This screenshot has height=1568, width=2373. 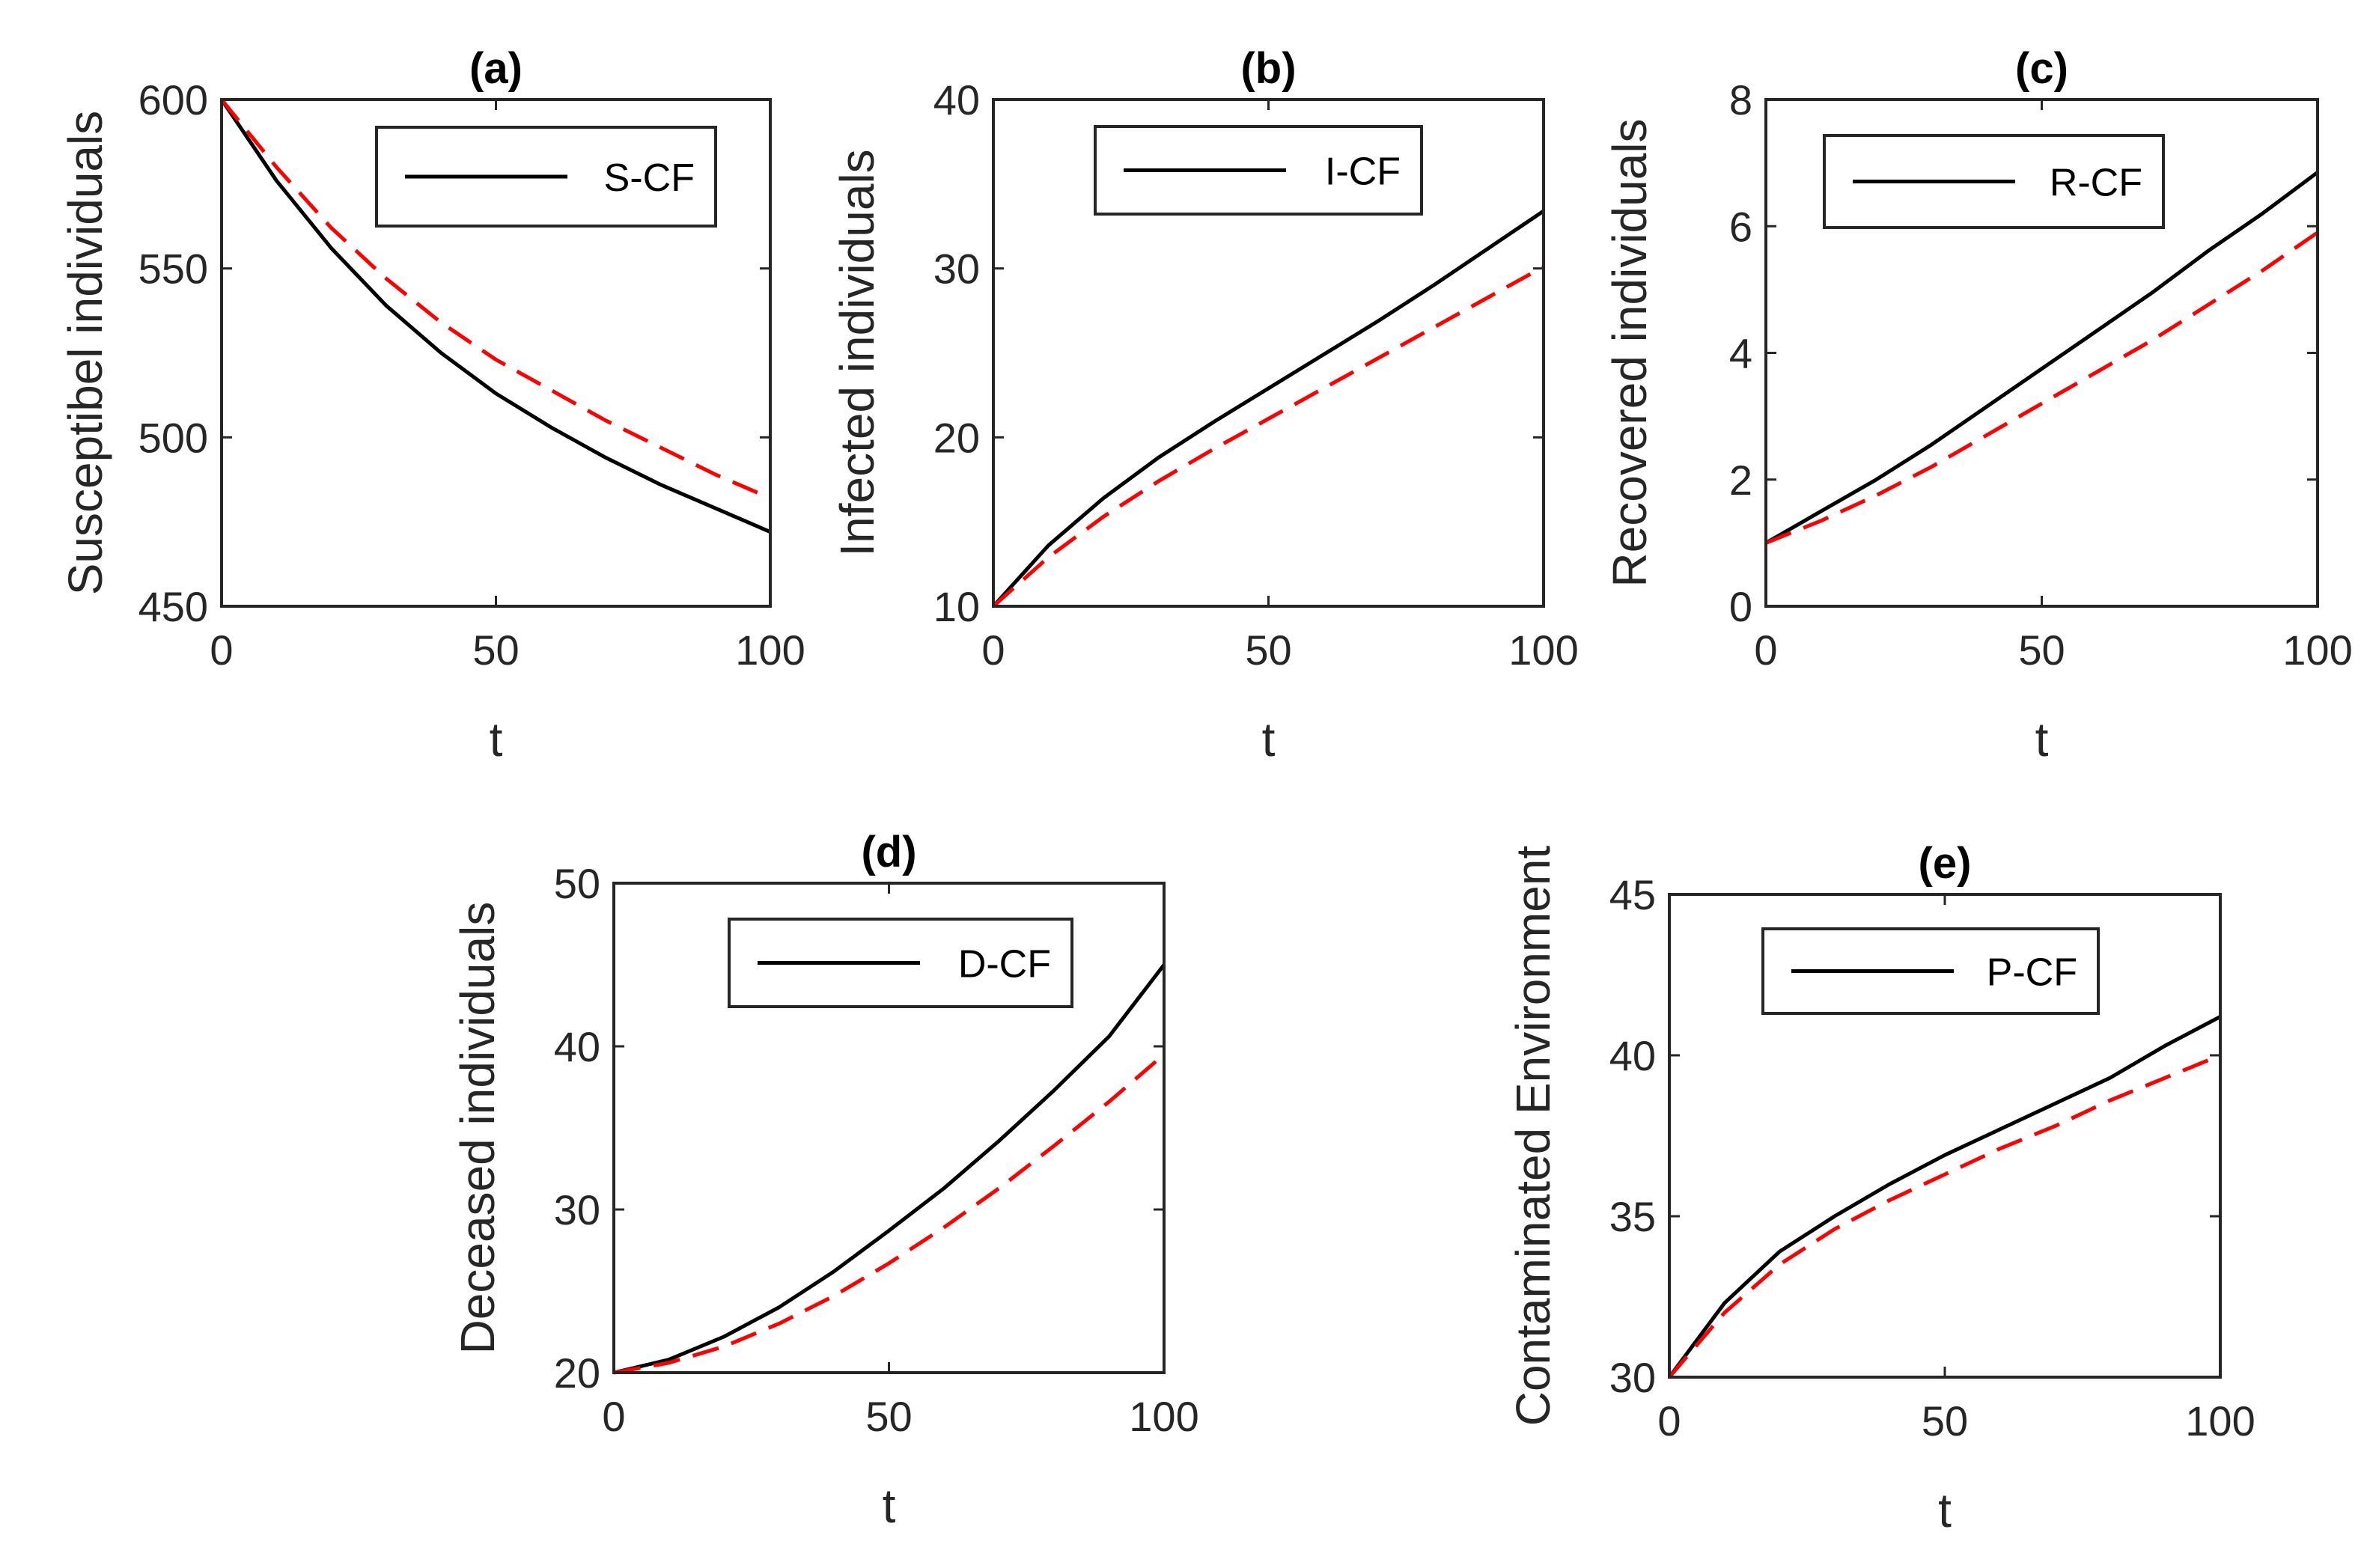 I want to click on panel-title: (e), so click(x=1945, y=863).